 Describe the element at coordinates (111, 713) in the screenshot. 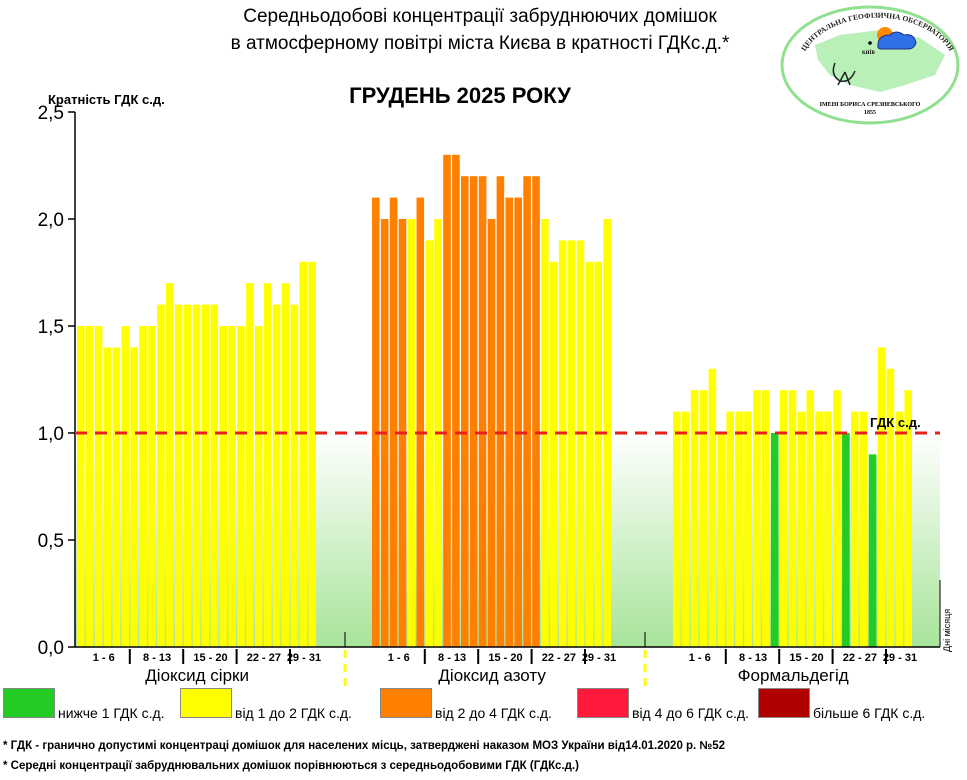

I see `legend-label: нижче 1 ГДК с.д.` at that location.